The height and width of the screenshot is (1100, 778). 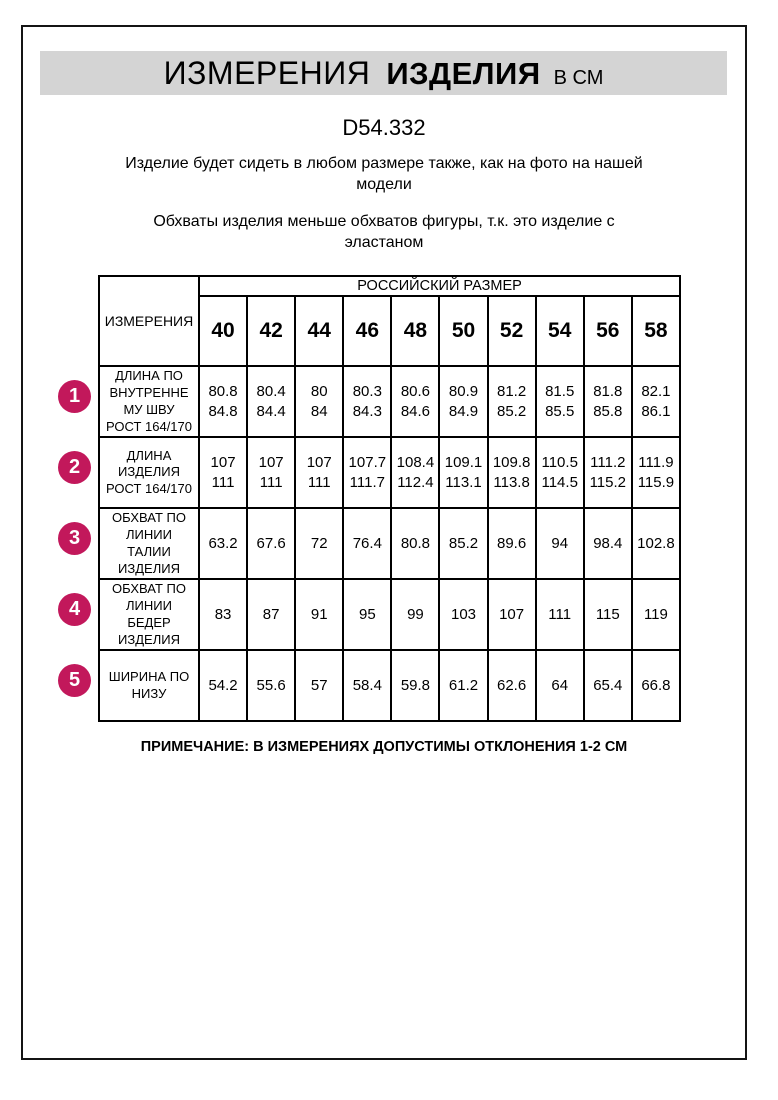 What do you see at coordinates (463, 615) in the screenshot?
I see `value-cell: 103` at bounding box center [463, 615].